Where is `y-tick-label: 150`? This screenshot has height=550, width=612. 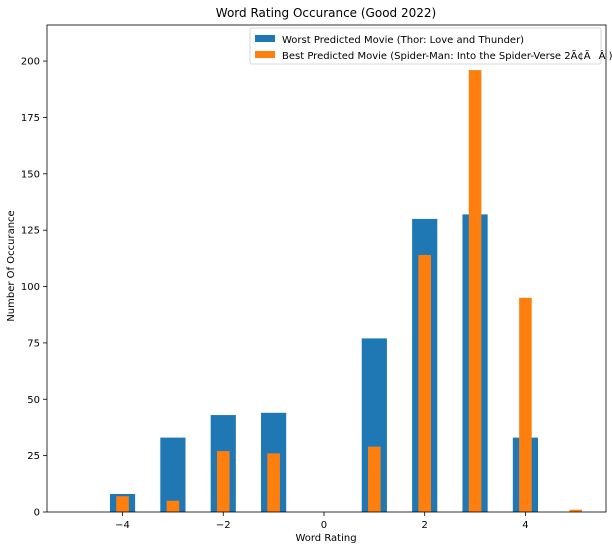
y-tick-label: 150 is located at coordinates (30, 174).